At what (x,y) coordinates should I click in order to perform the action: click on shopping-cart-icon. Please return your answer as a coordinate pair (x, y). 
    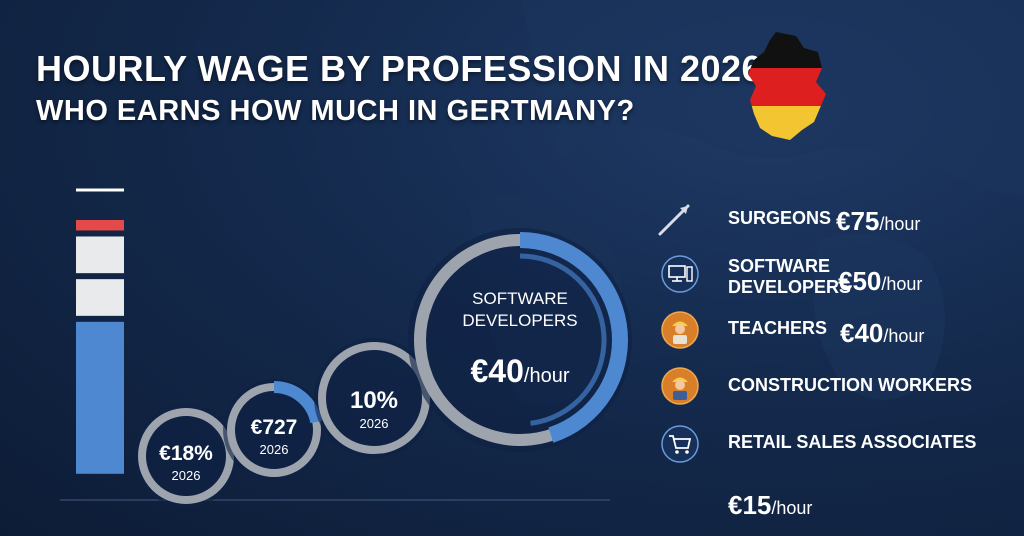
    Looking at the image, I should click on (680, 444).